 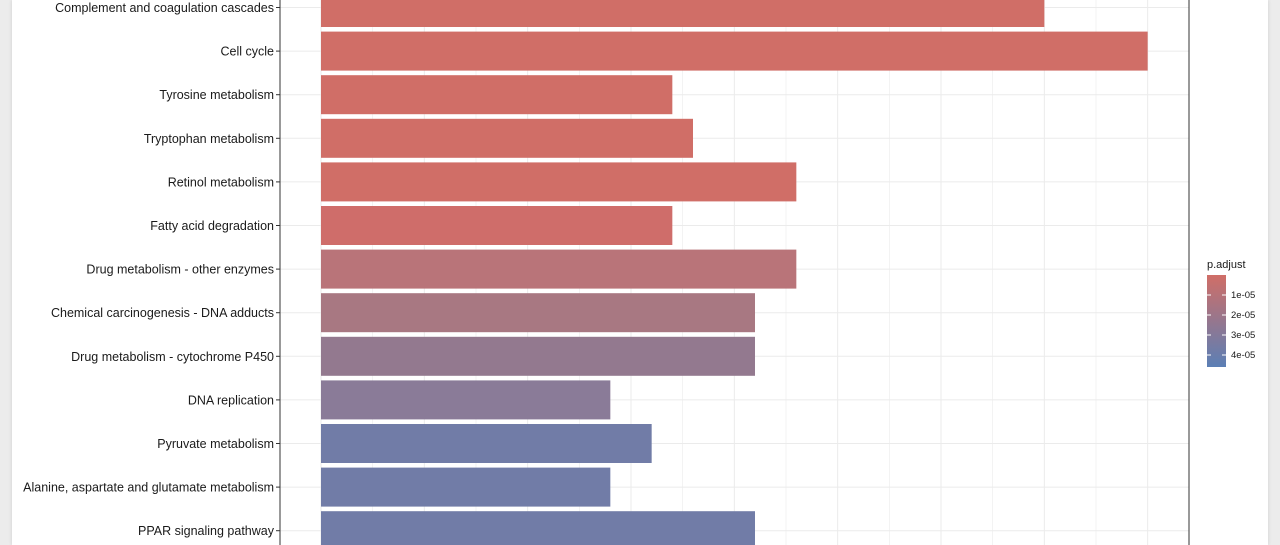 I want to click on category-label: Drug metabolism - other enzymes, so click(x=180, y=270).